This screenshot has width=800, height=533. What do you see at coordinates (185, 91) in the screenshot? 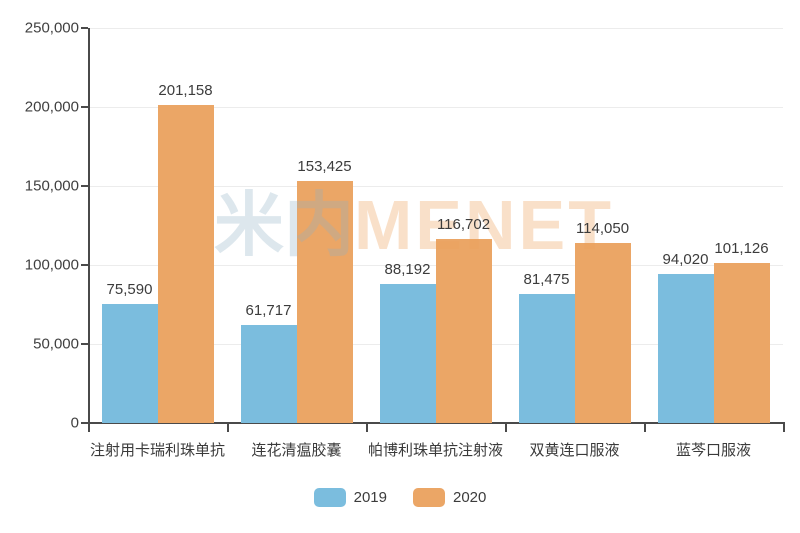
I see `value-label-2020: 201,158` at bounding box center [185, 91].